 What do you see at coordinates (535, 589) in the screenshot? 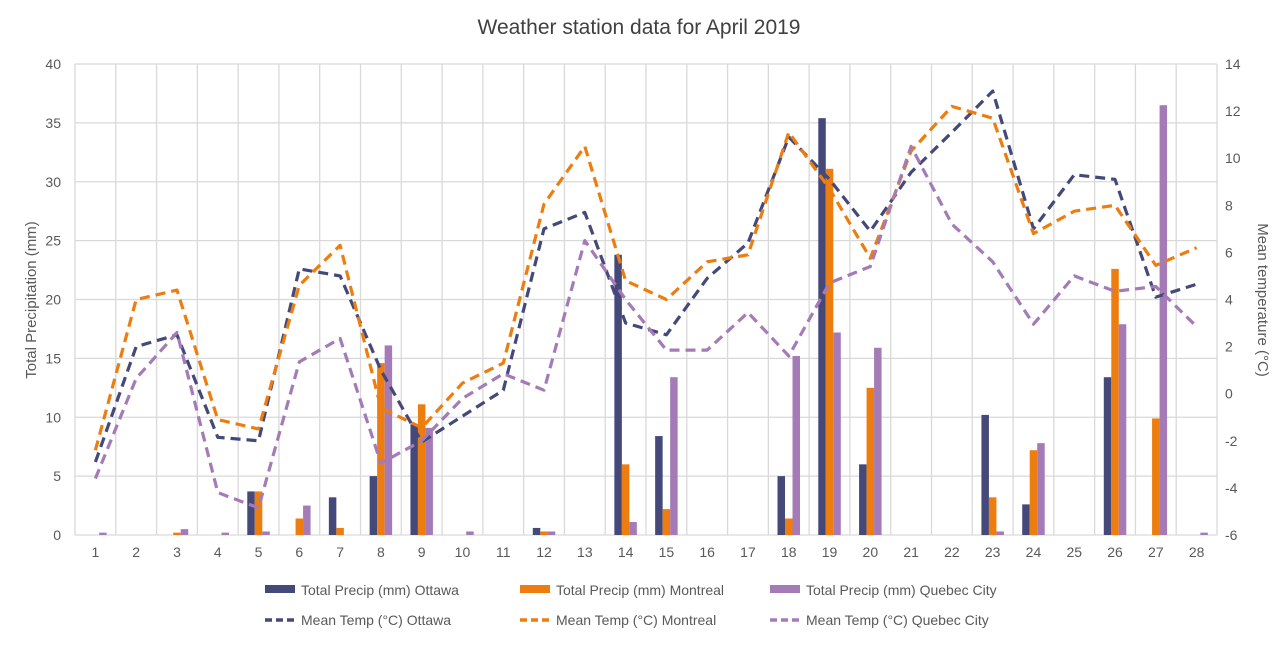
I see `legend-swatch-bar` at bounding box center [535, 589].